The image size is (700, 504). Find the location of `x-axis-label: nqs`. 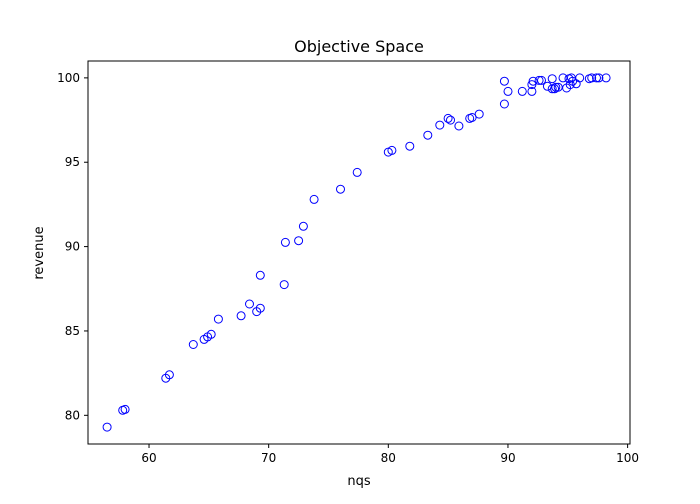

x-axis-label: nqs is located at coordinates (358, 481).